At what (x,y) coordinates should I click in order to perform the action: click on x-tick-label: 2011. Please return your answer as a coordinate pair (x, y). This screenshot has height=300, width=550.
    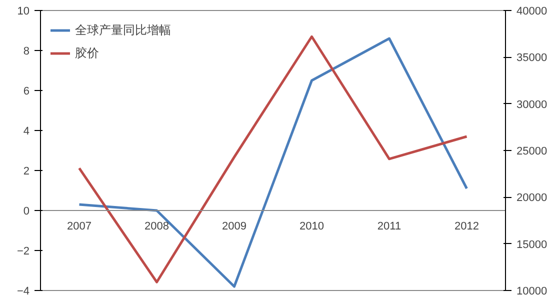
    Looking at the image, I should click on (389, 226).